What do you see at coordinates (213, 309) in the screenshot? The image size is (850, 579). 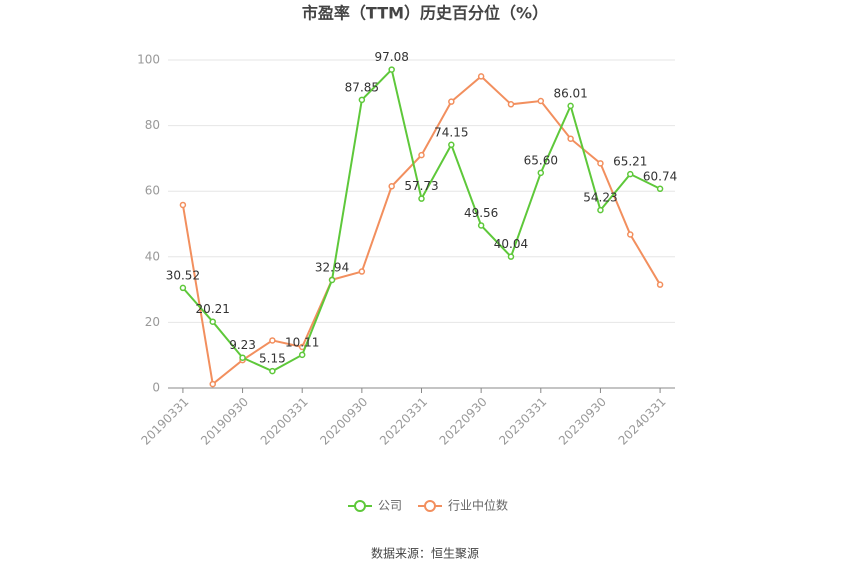 I see `data-label: 20.21` at bounding box center [213, 309].